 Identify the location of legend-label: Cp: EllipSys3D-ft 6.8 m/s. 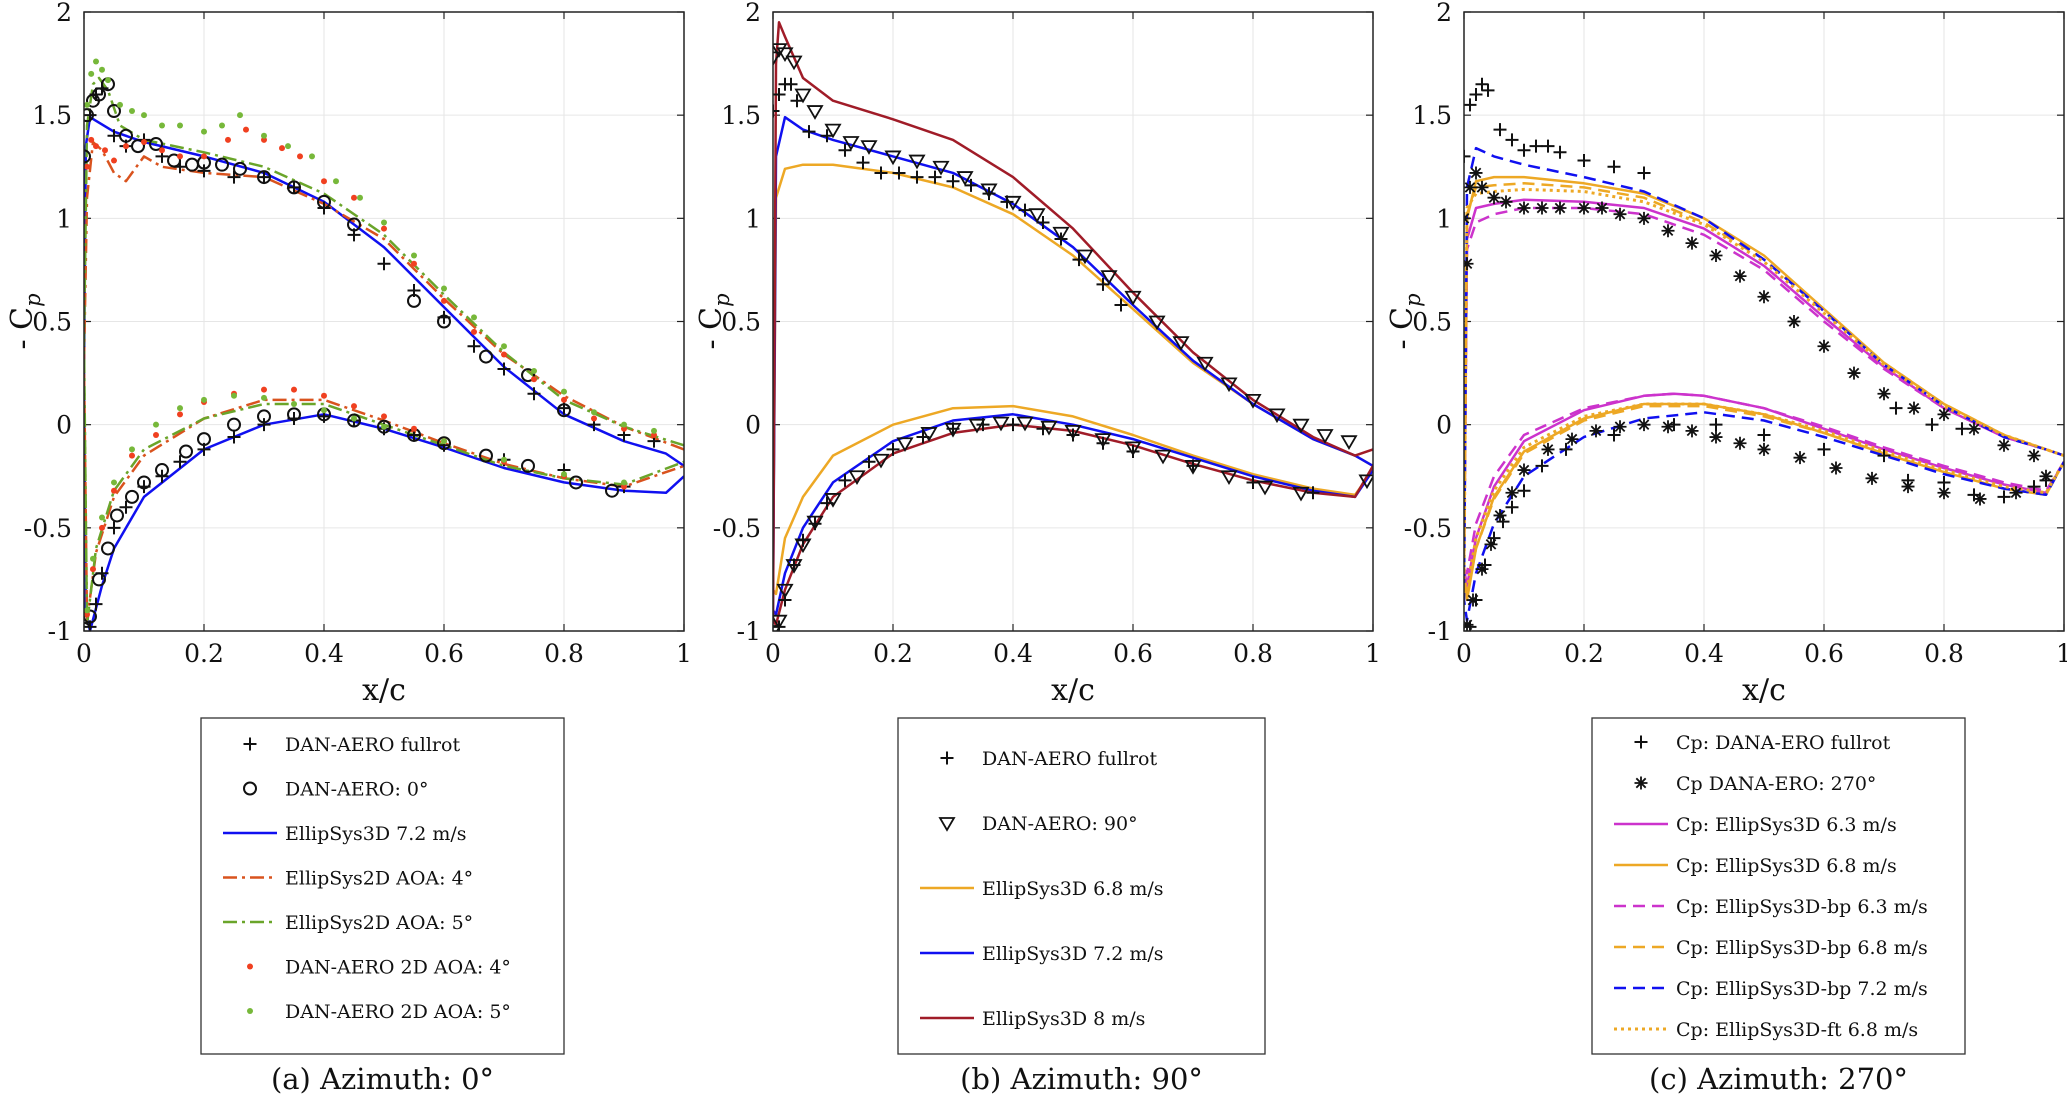
(1797, 1030).